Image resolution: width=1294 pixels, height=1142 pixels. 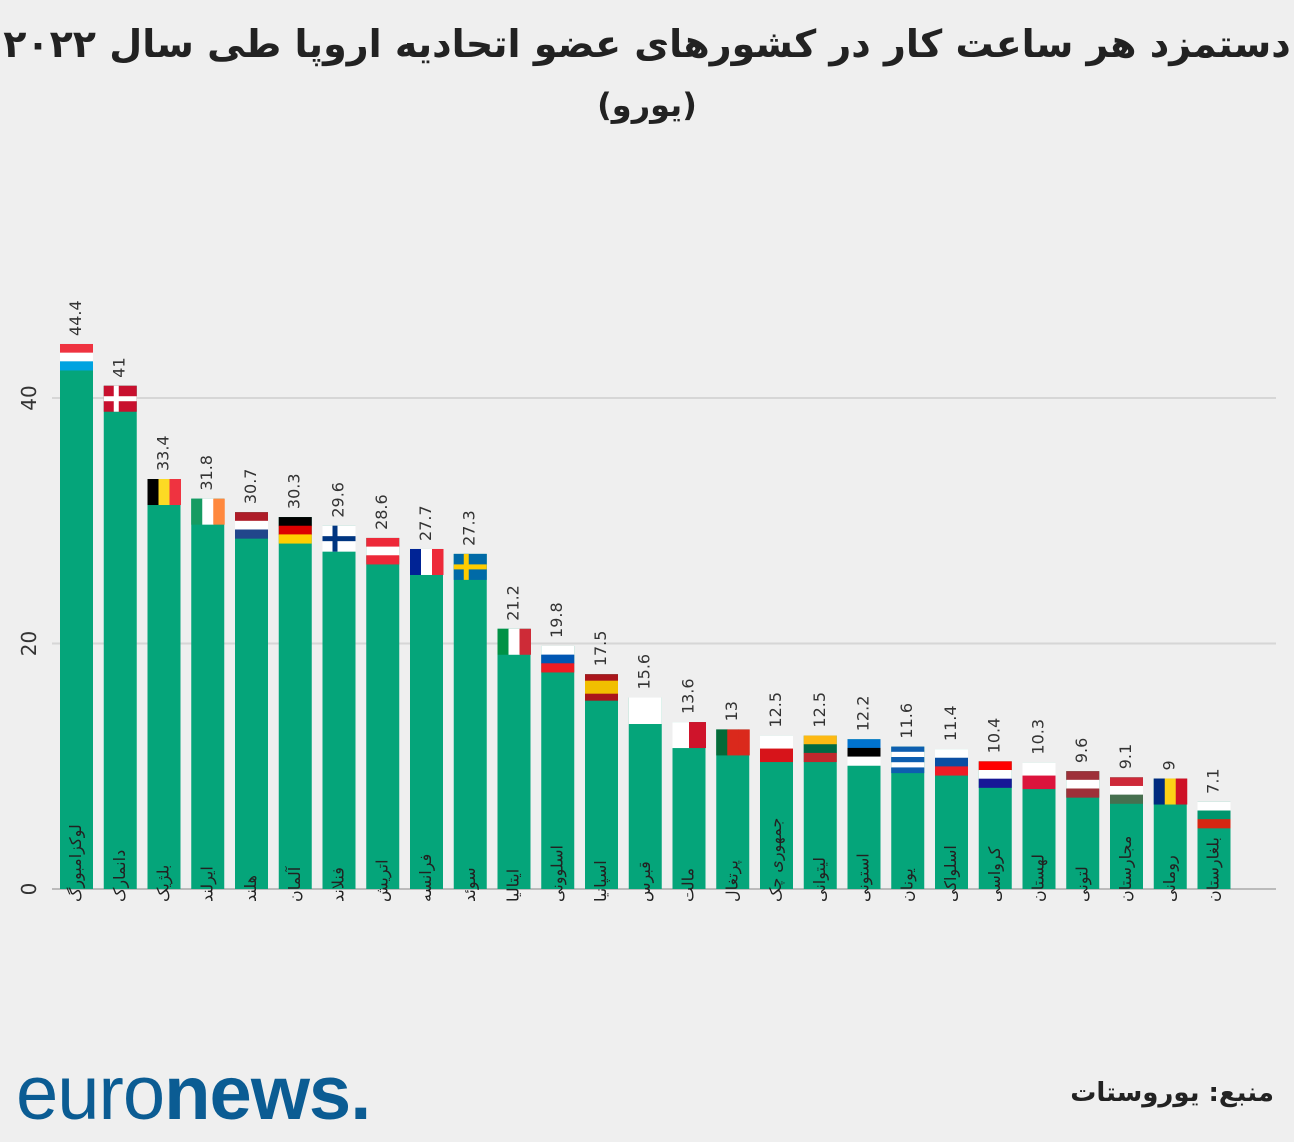 I want to click on logo-text-bold: news., so click(x=267, y=1093).